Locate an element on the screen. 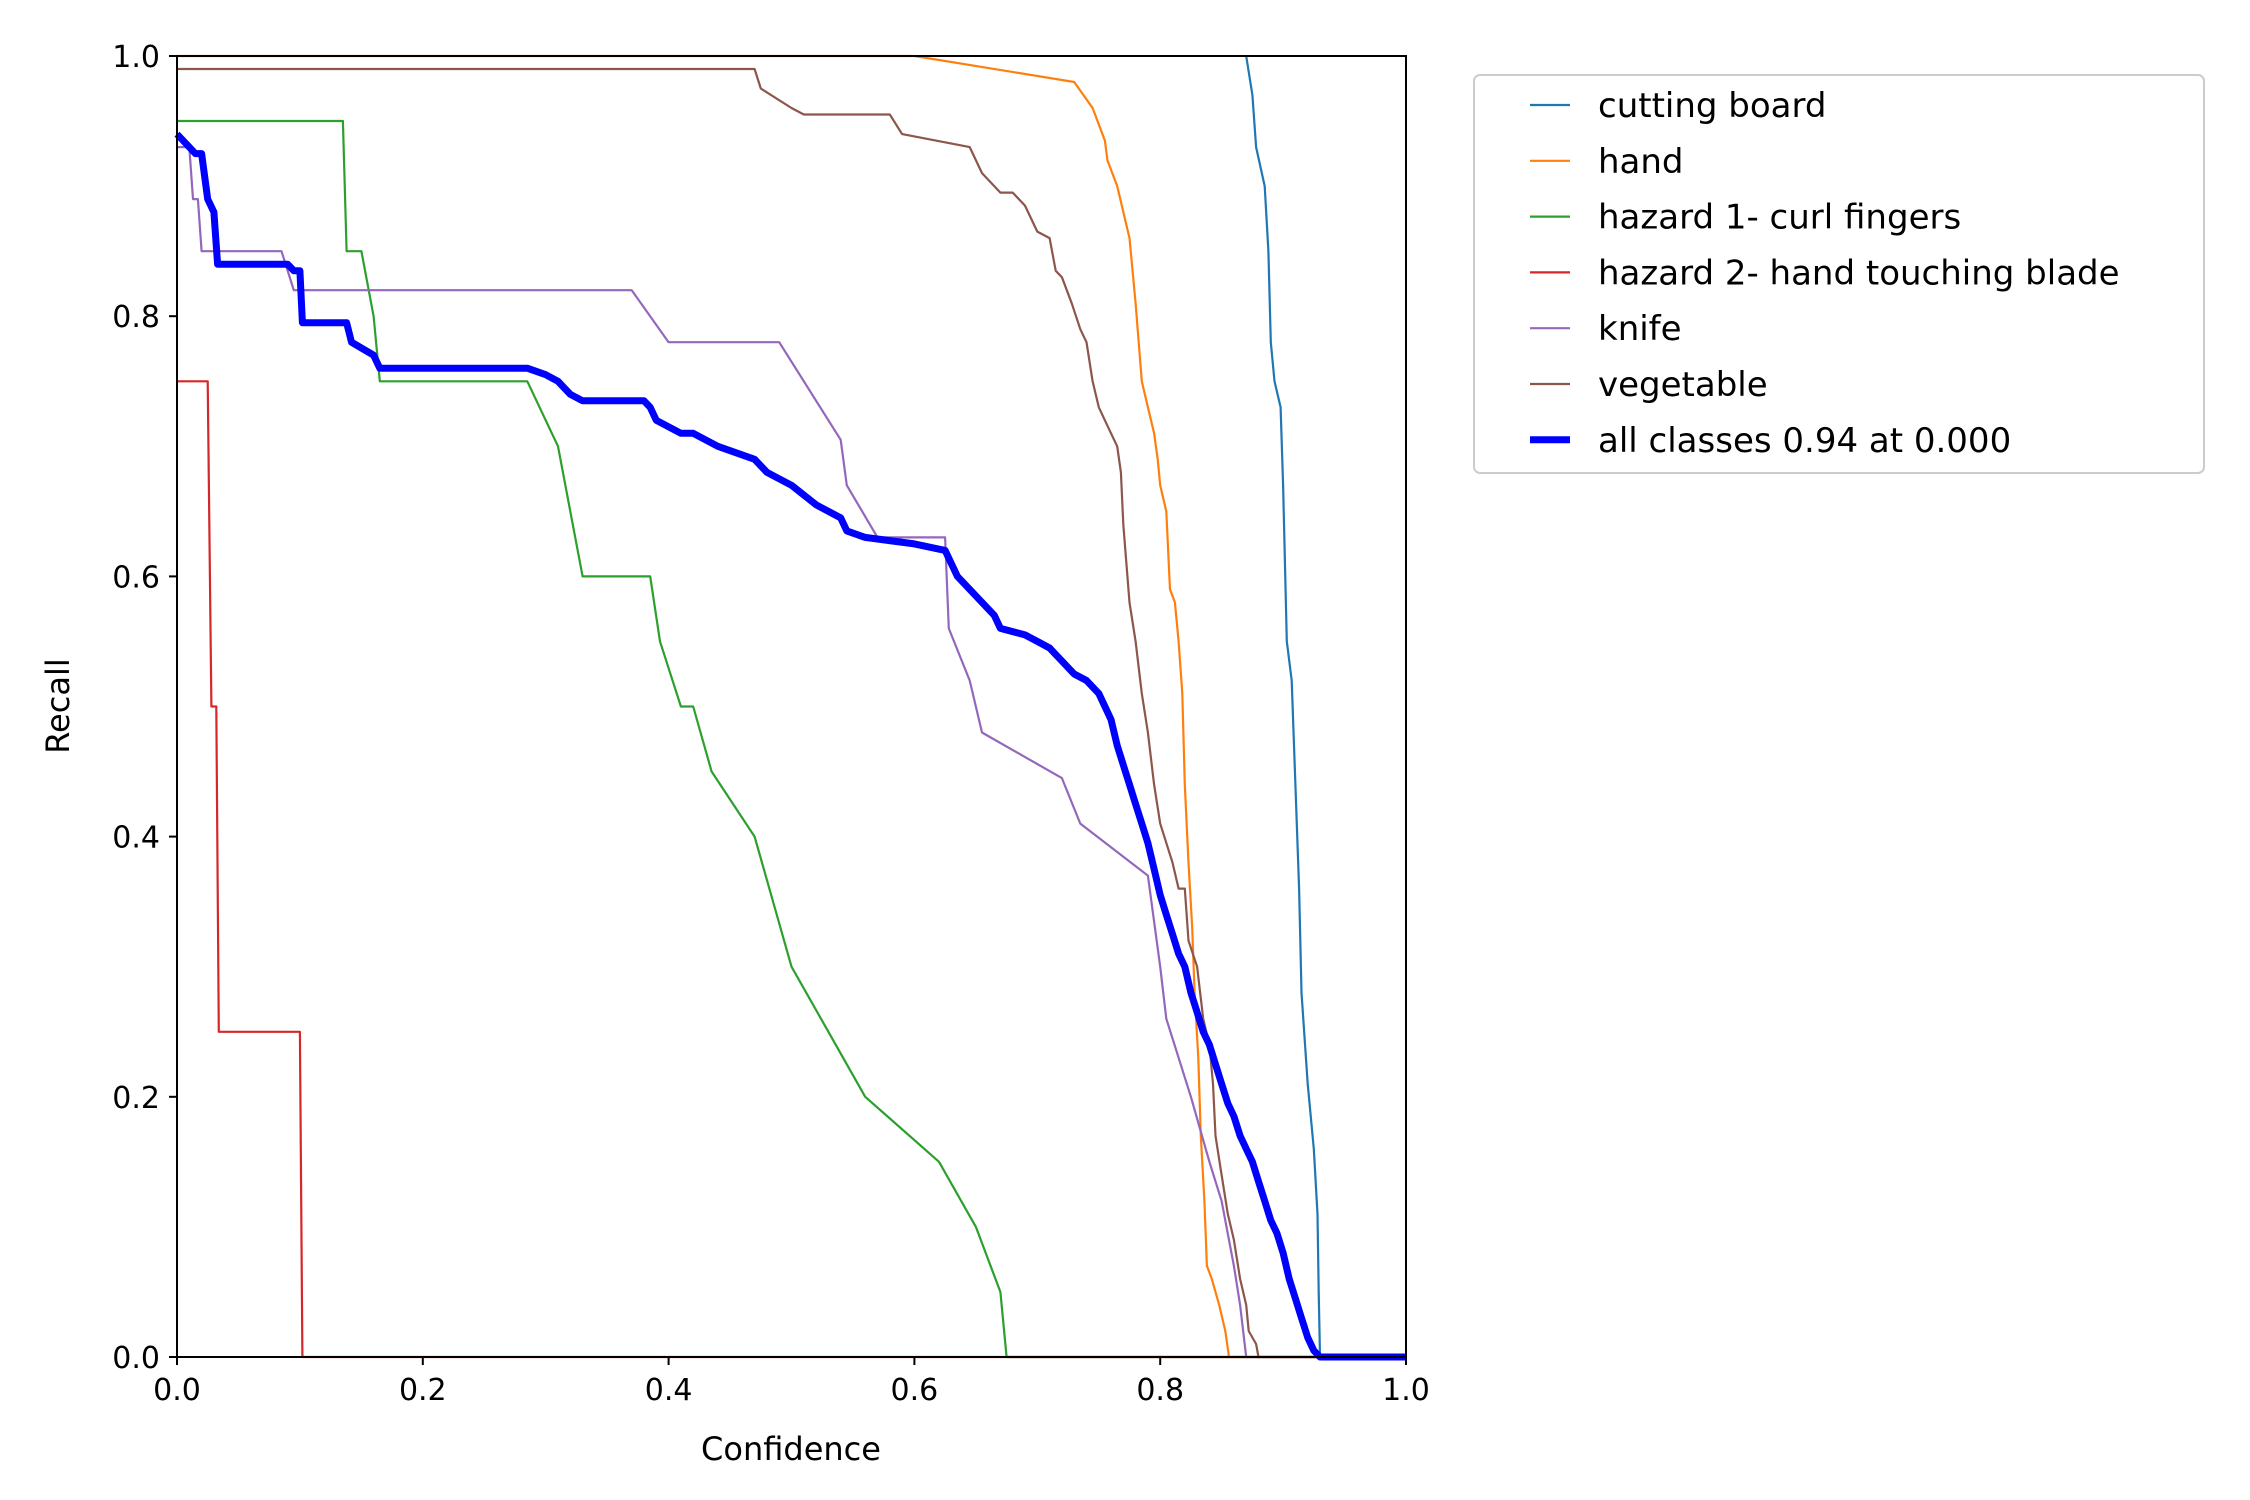 This screenshot has width=2250, height=1500. x-tick-label: 0.6 is located at coordinates (915, 1390).